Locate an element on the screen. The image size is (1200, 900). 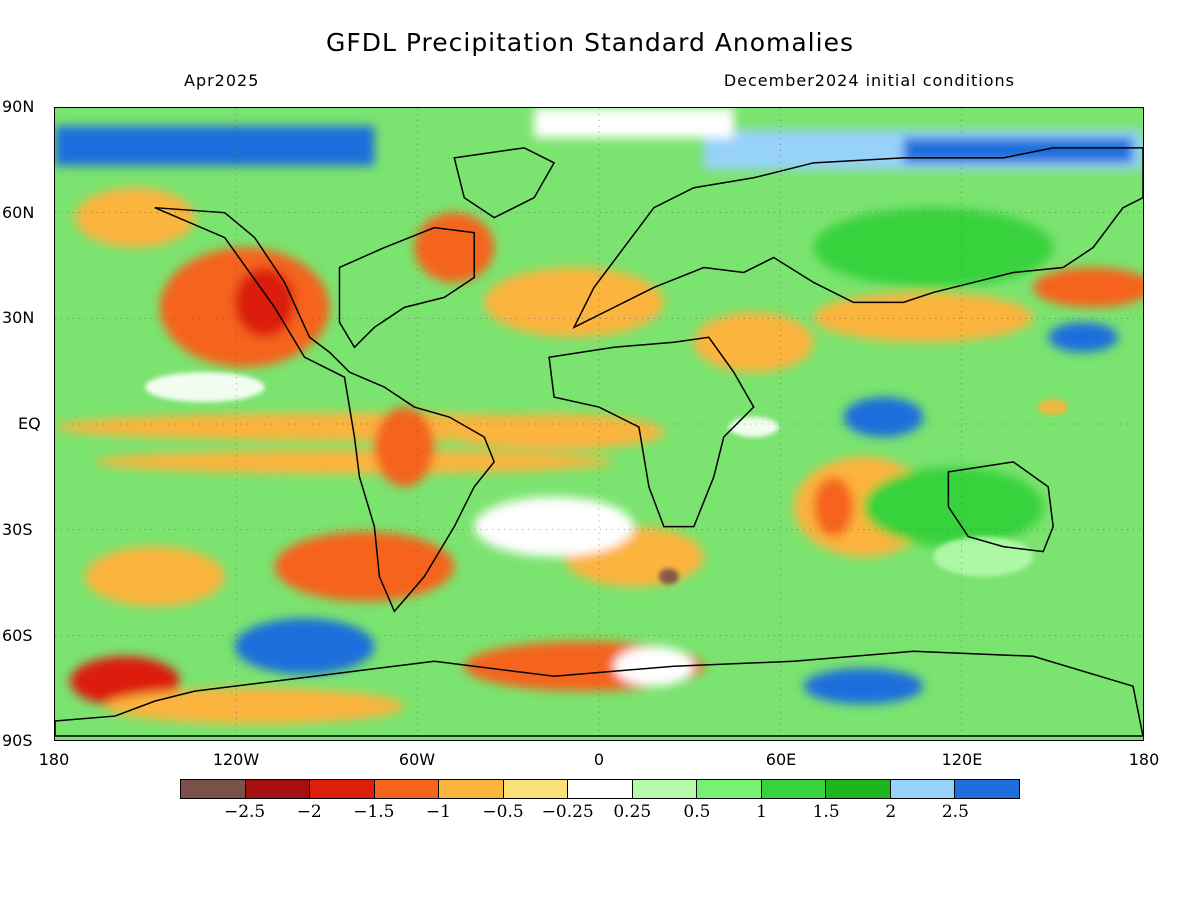
lat-label-90n: 90N is located at coordinates (18, 106).